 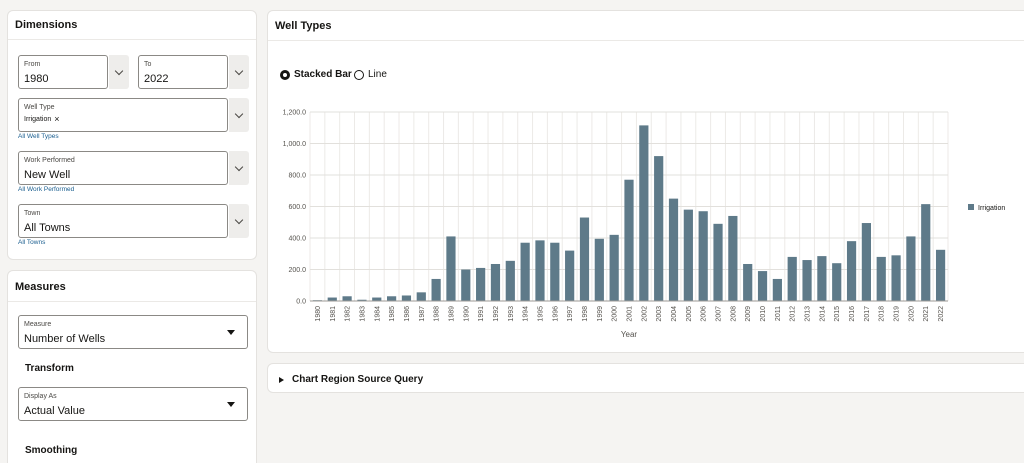 What do you see at coordinates (495, 282) in the screenshot?
I see `bar-1992` at bounding box center [495, 282].